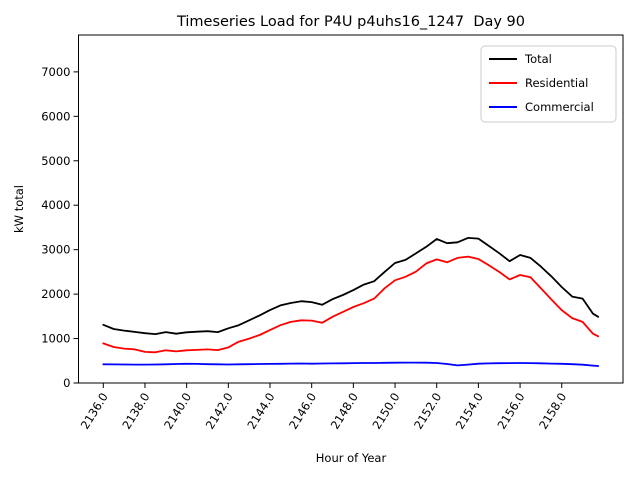  What do you see at coordinates (427, 411) in the screenshot?
I see `x-tick-label: 2152.0` at bounding box center [427, 411].